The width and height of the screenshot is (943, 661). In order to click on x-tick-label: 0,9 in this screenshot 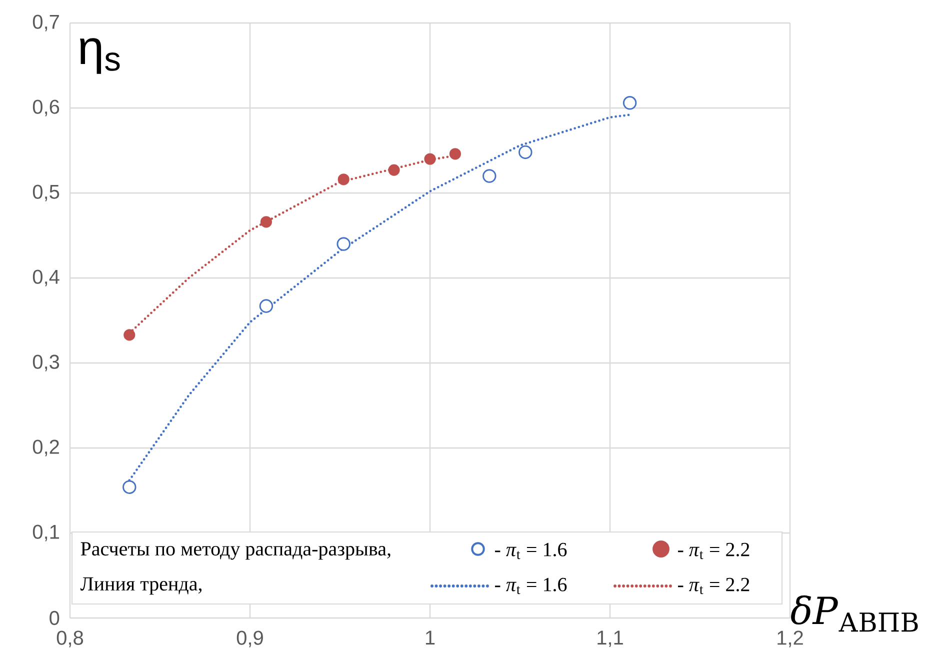, I will do `click(249, 639)`.